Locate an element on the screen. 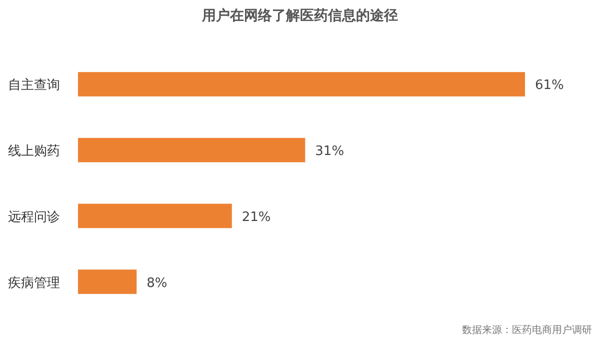 This screenshot has height=341, width=600. y-tick-label: 线上购药 is located at coordinates (34, 152).